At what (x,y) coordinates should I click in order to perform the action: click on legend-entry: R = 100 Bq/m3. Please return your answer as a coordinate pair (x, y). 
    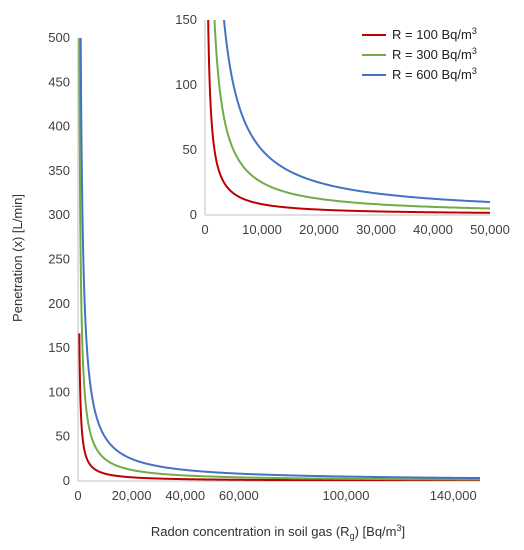
    Looking at the image, I should click on (434, 34).